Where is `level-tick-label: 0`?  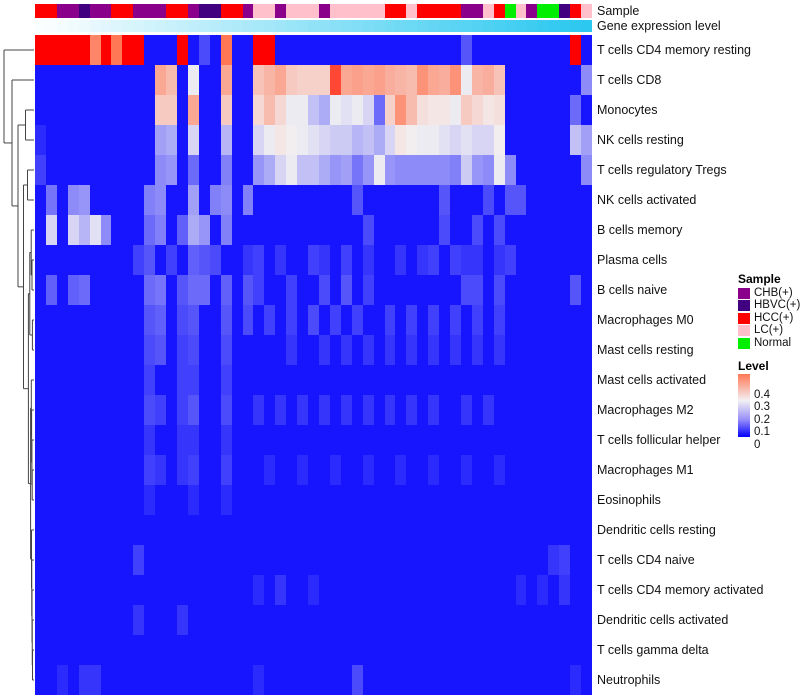
level-tick-label: 0 is located at coordinates (757, 444).